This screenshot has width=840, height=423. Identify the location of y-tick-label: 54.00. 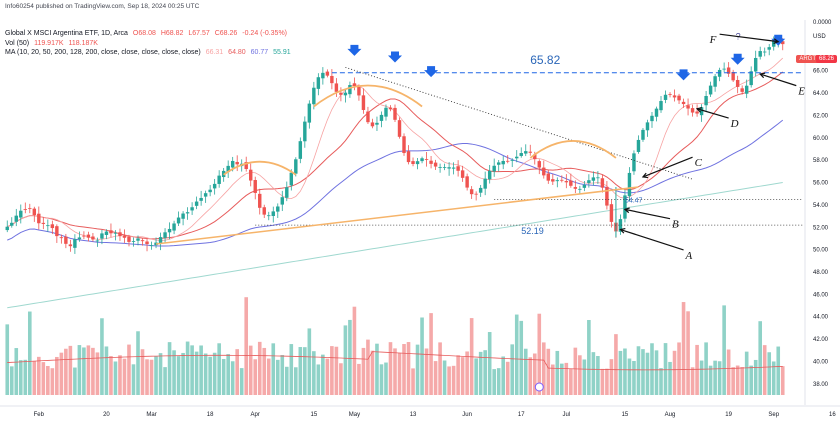
(821, 206).